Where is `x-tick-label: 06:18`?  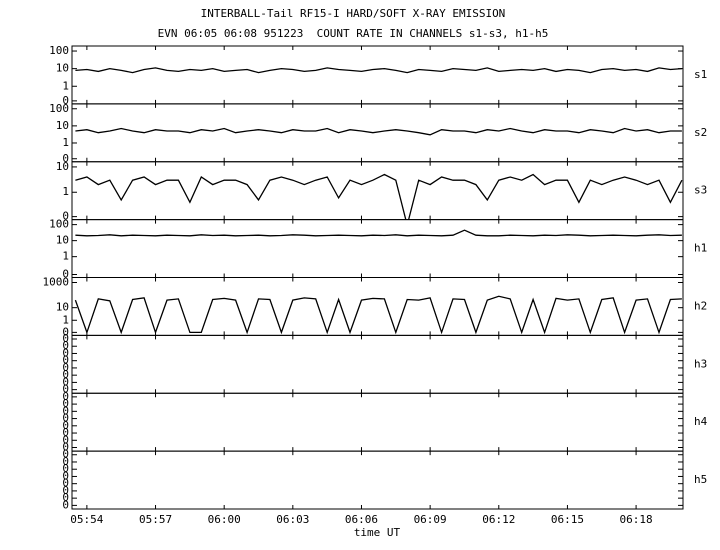
x-tick-label: 06:18 is located at coordinates (636, 519).